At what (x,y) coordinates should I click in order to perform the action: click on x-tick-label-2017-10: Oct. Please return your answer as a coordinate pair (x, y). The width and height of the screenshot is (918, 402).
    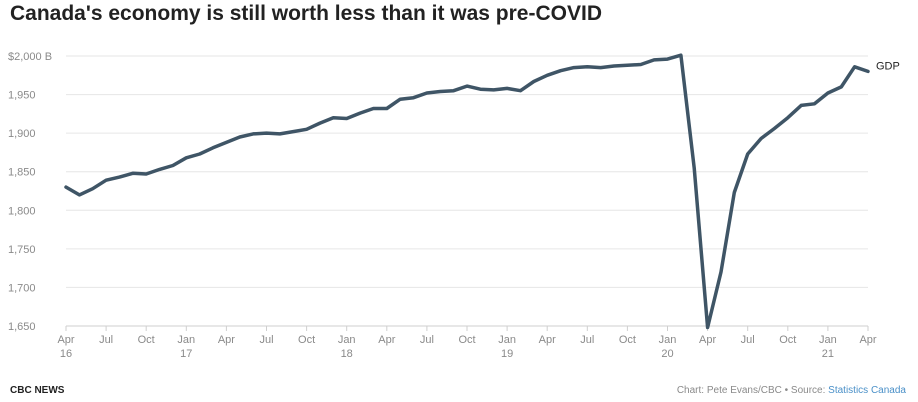
    Looking at the image, I should click on (306, 340).